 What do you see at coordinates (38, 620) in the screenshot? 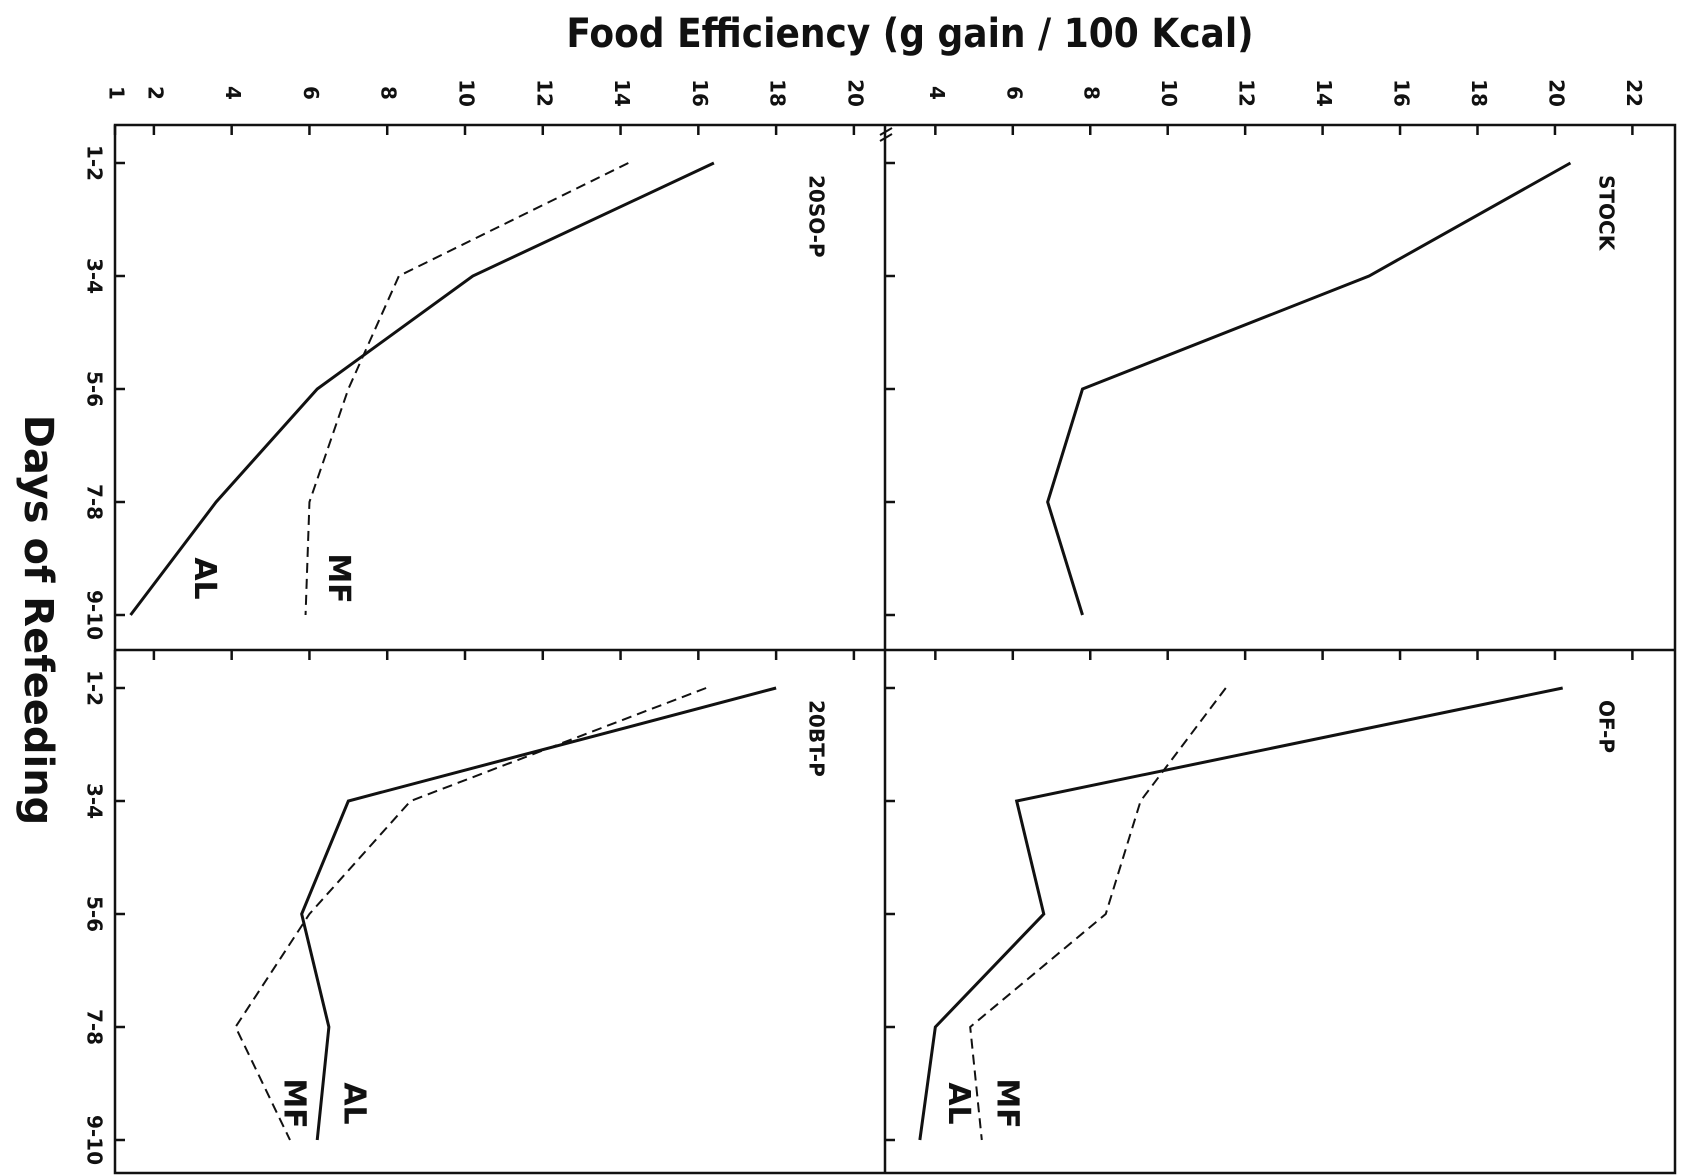
I see `y-axis-label: Days of Refeeding` at bounding box center [38, 620].